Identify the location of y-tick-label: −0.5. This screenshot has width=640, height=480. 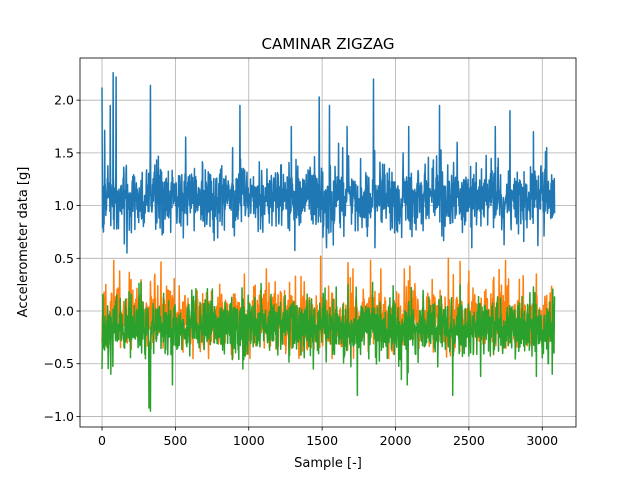
(59, 363).